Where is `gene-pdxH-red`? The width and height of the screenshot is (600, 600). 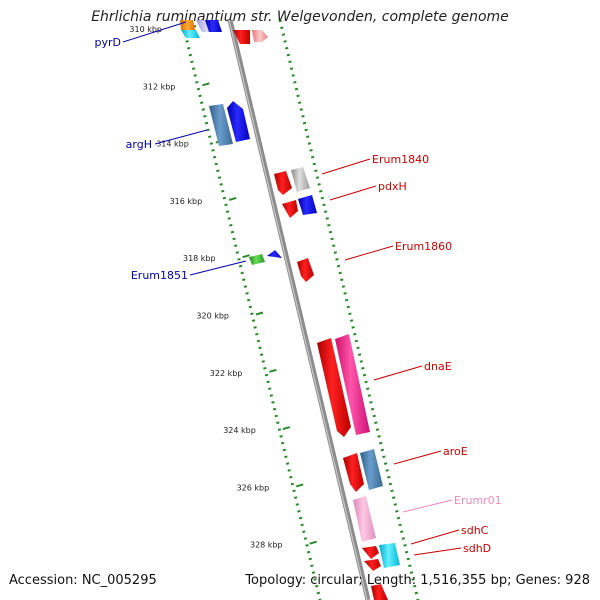
gene-pdxH-red is located at coordinates (290, 209).